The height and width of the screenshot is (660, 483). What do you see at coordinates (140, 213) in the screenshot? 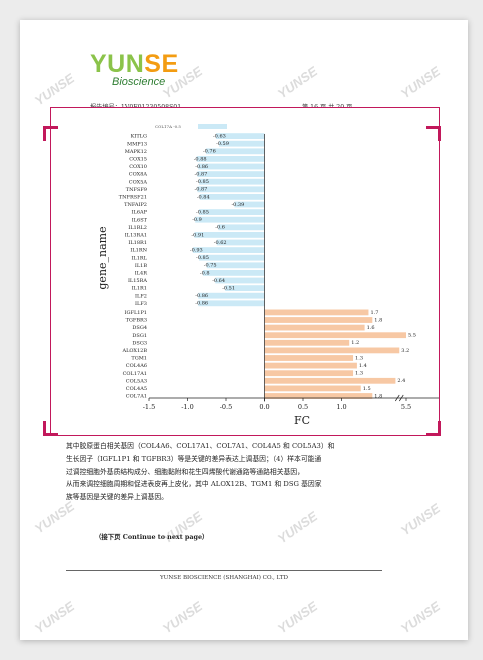
I see `gene-label: IL6AP` at bounding box center [140, 213].